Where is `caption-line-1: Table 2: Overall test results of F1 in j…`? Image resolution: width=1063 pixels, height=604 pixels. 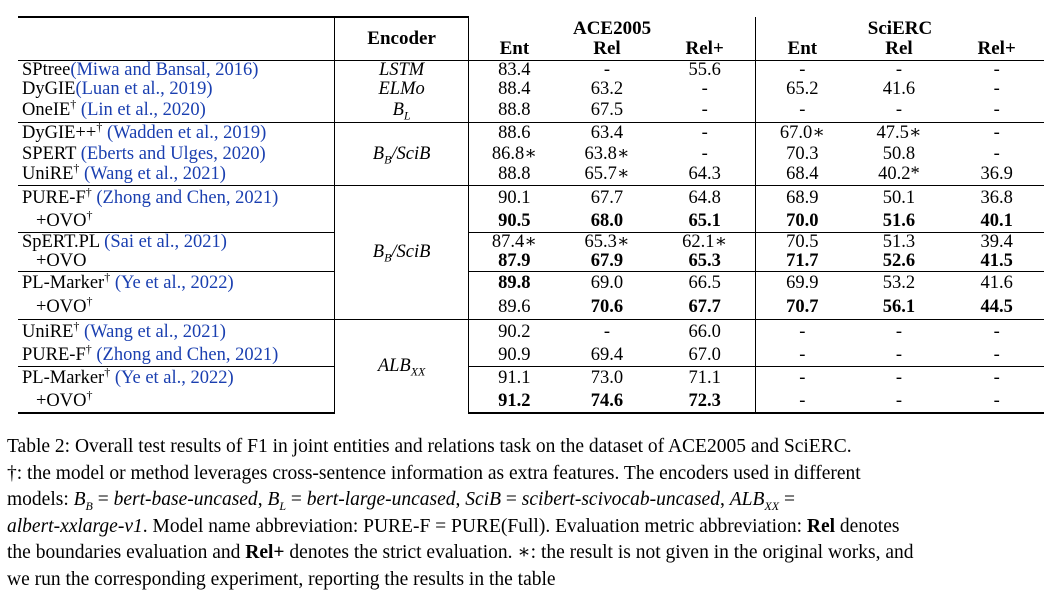
caption-line-1: Table 2: Overall test results of F1 in j… is located at coordinates (429, 446).